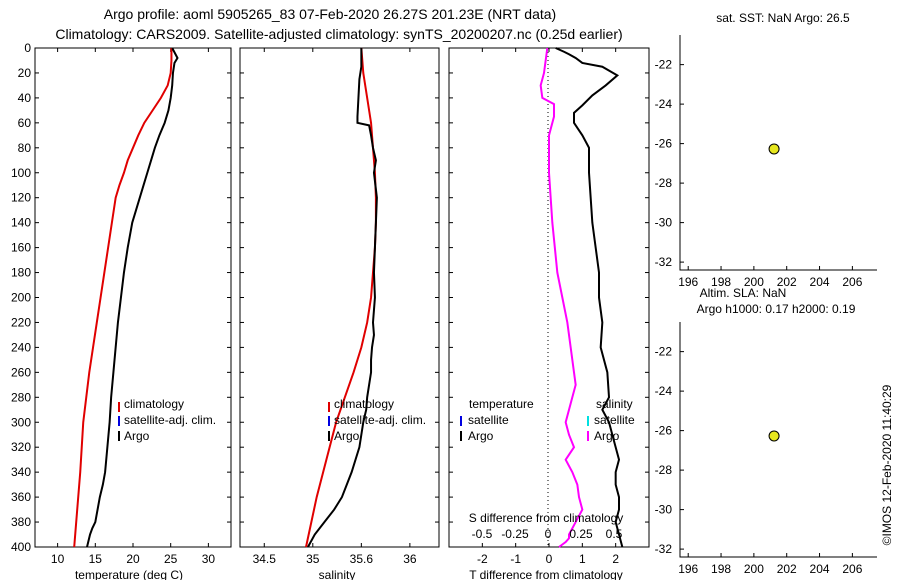 The image size is (900, 580). What do you see at coordinates (21, 522) in the screenshot?
I see `y-tick-label: 380` at bounding box center [21, 522].